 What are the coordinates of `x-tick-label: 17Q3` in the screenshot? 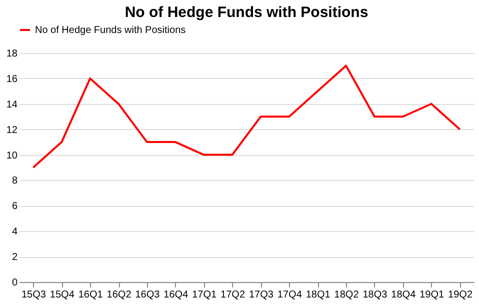 It's located at (261, 295).